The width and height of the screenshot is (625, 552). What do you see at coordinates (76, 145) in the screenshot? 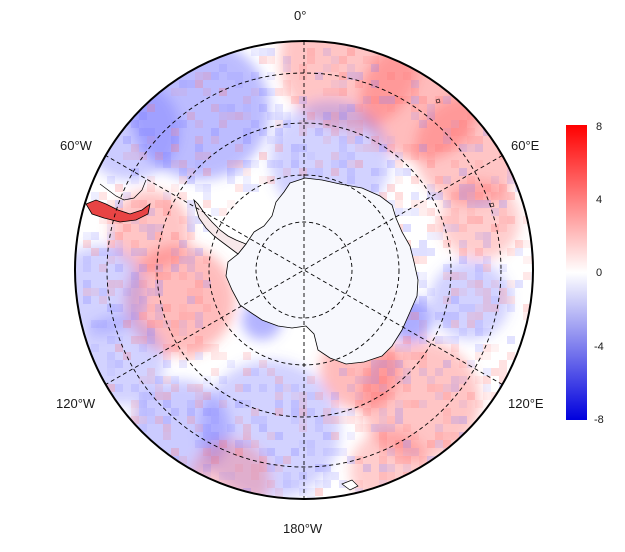
I see `meridian-label-60w: 60°W` at bounding box center [76, 145].